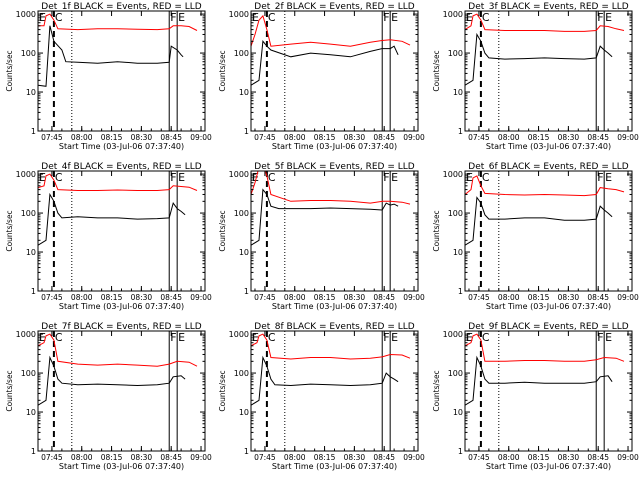 The image size is (640, 480). I want to click on panel-title: Det_1f BLACK = Events, RED = LLD, so click(121, 7).